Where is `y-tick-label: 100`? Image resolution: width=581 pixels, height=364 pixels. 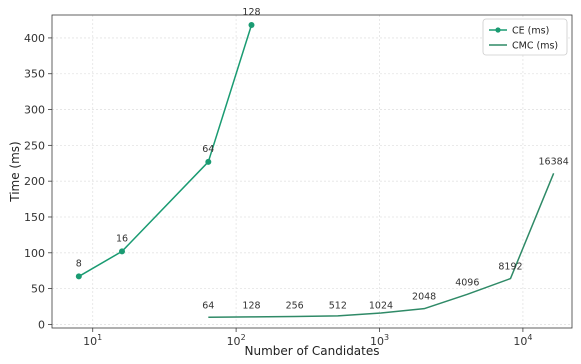
y-tick-label: 100 is located at coordinates (34, 253).